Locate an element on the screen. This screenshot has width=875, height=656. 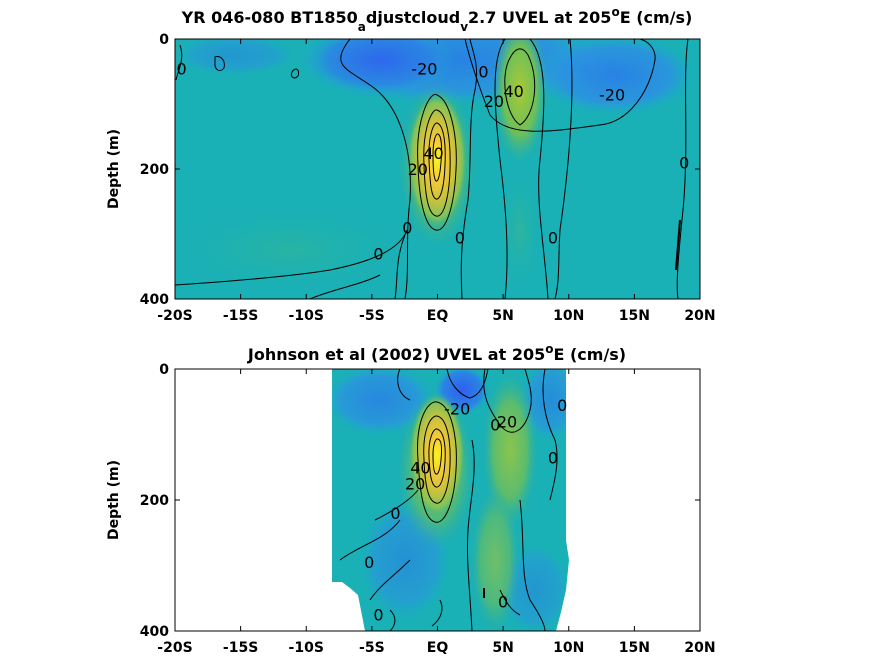
panel-bottom-y-label: Depth (m) is located at coordinates (114, 500).